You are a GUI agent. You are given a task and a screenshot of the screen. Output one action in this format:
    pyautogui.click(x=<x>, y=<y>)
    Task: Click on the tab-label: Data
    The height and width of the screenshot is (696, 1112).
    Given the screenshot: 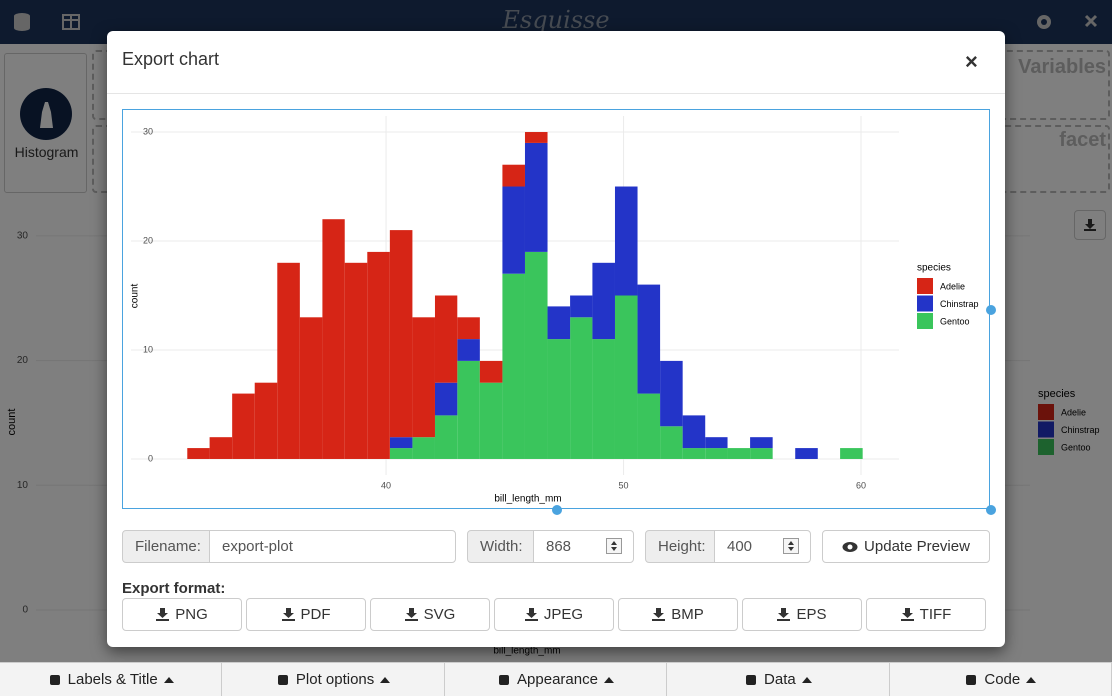 What is the action you would take?
    pyautogui.click(x=780, y=679)
    